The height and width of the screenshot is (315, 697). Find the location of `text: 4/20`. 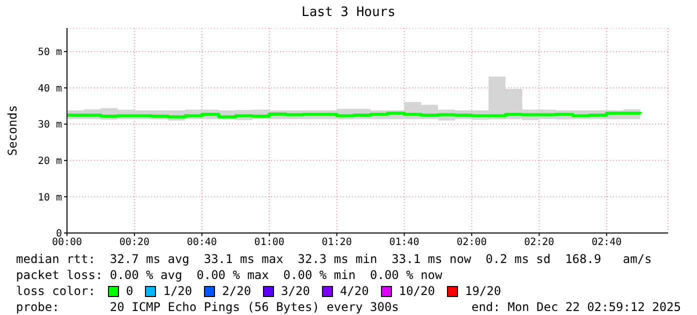

text: 4/20 is located at coordinates (354, 291).